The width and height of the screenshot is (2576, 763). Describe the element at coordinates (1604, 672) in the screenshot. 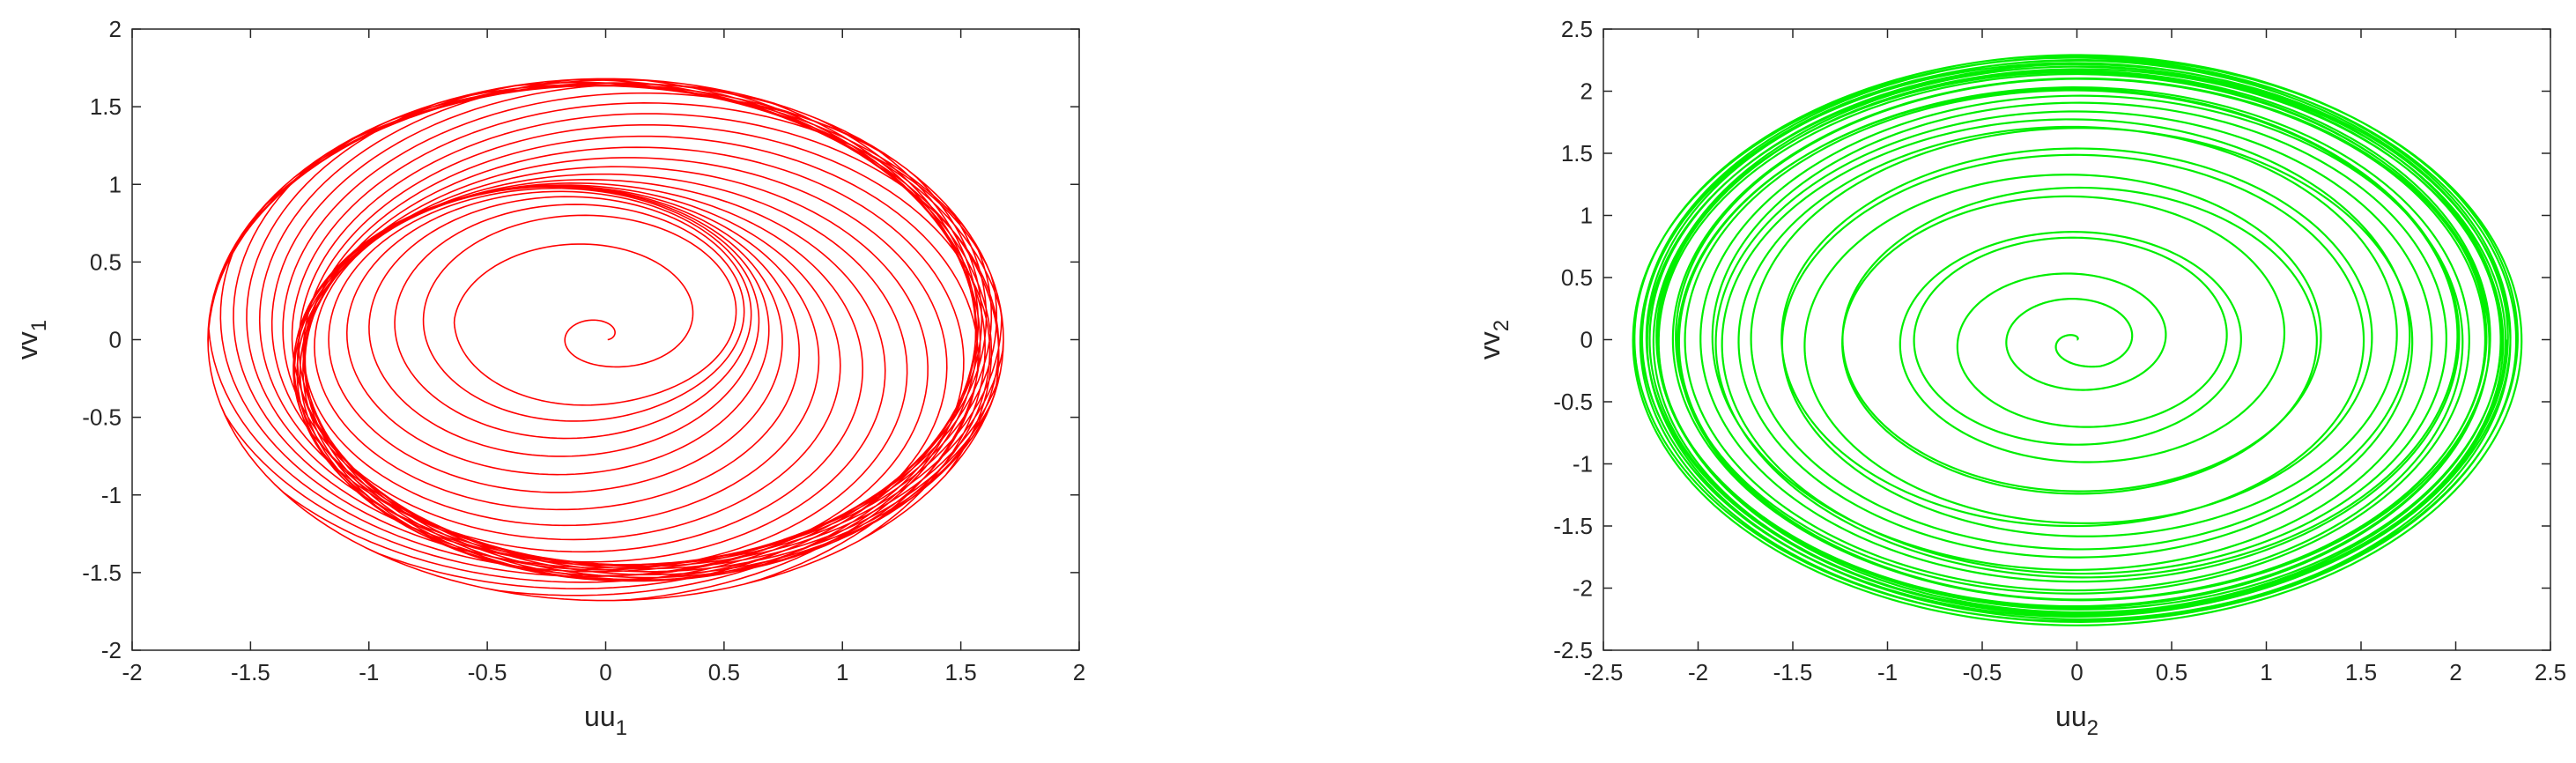

I see `x-tick-label: -2.5` at that location.